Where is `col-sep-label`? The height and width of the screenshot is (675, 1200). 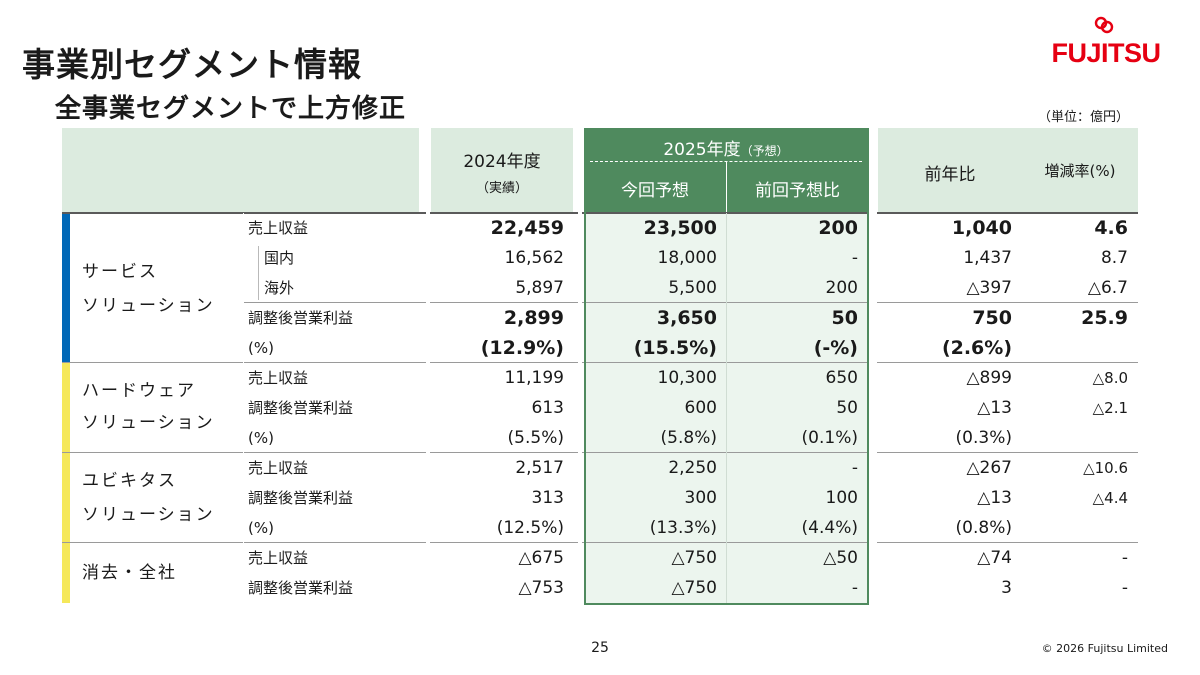 col-sep-label is located at coordinates (243, 408).